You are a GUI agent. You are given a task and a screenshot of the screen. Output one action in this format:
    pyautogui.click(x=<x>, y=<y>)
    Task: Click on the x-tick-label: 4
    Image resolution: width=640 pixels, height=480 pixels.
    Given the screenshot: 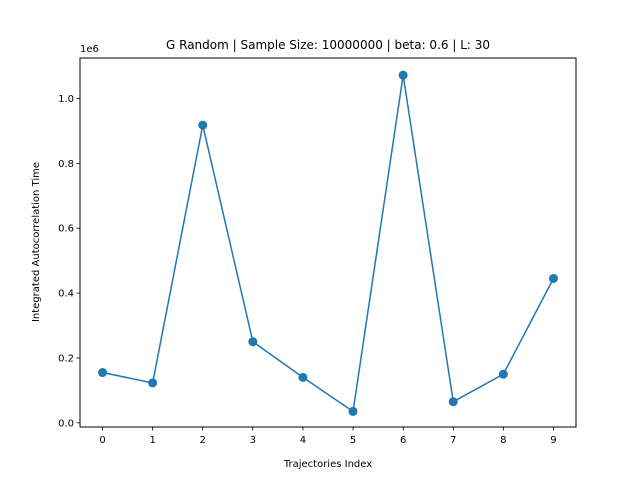 What is the action you would take?
    pyautogui.click(x=303, y=440)
    